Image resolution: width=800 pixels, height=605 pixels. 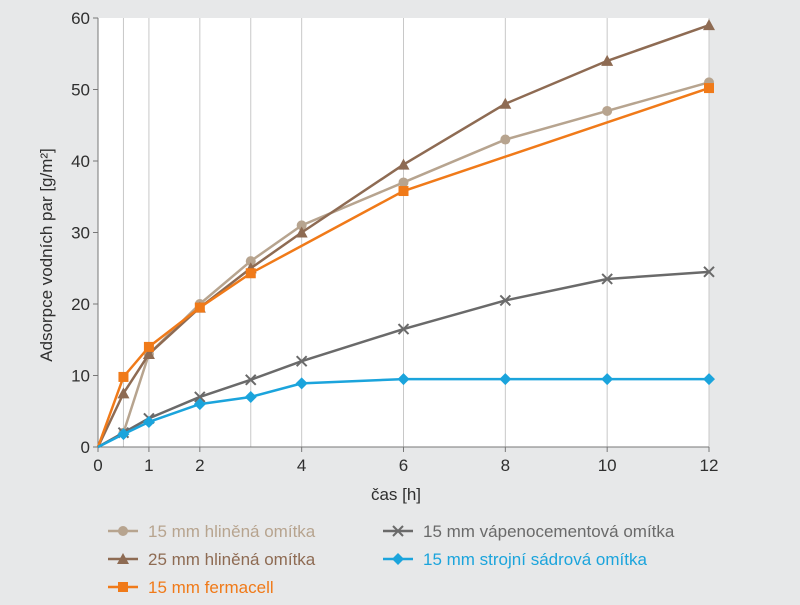 What do you see at coordinates (80, 161) in the screenshot?
I see `y-tick-label: 40` at bounding box center [80, 161].